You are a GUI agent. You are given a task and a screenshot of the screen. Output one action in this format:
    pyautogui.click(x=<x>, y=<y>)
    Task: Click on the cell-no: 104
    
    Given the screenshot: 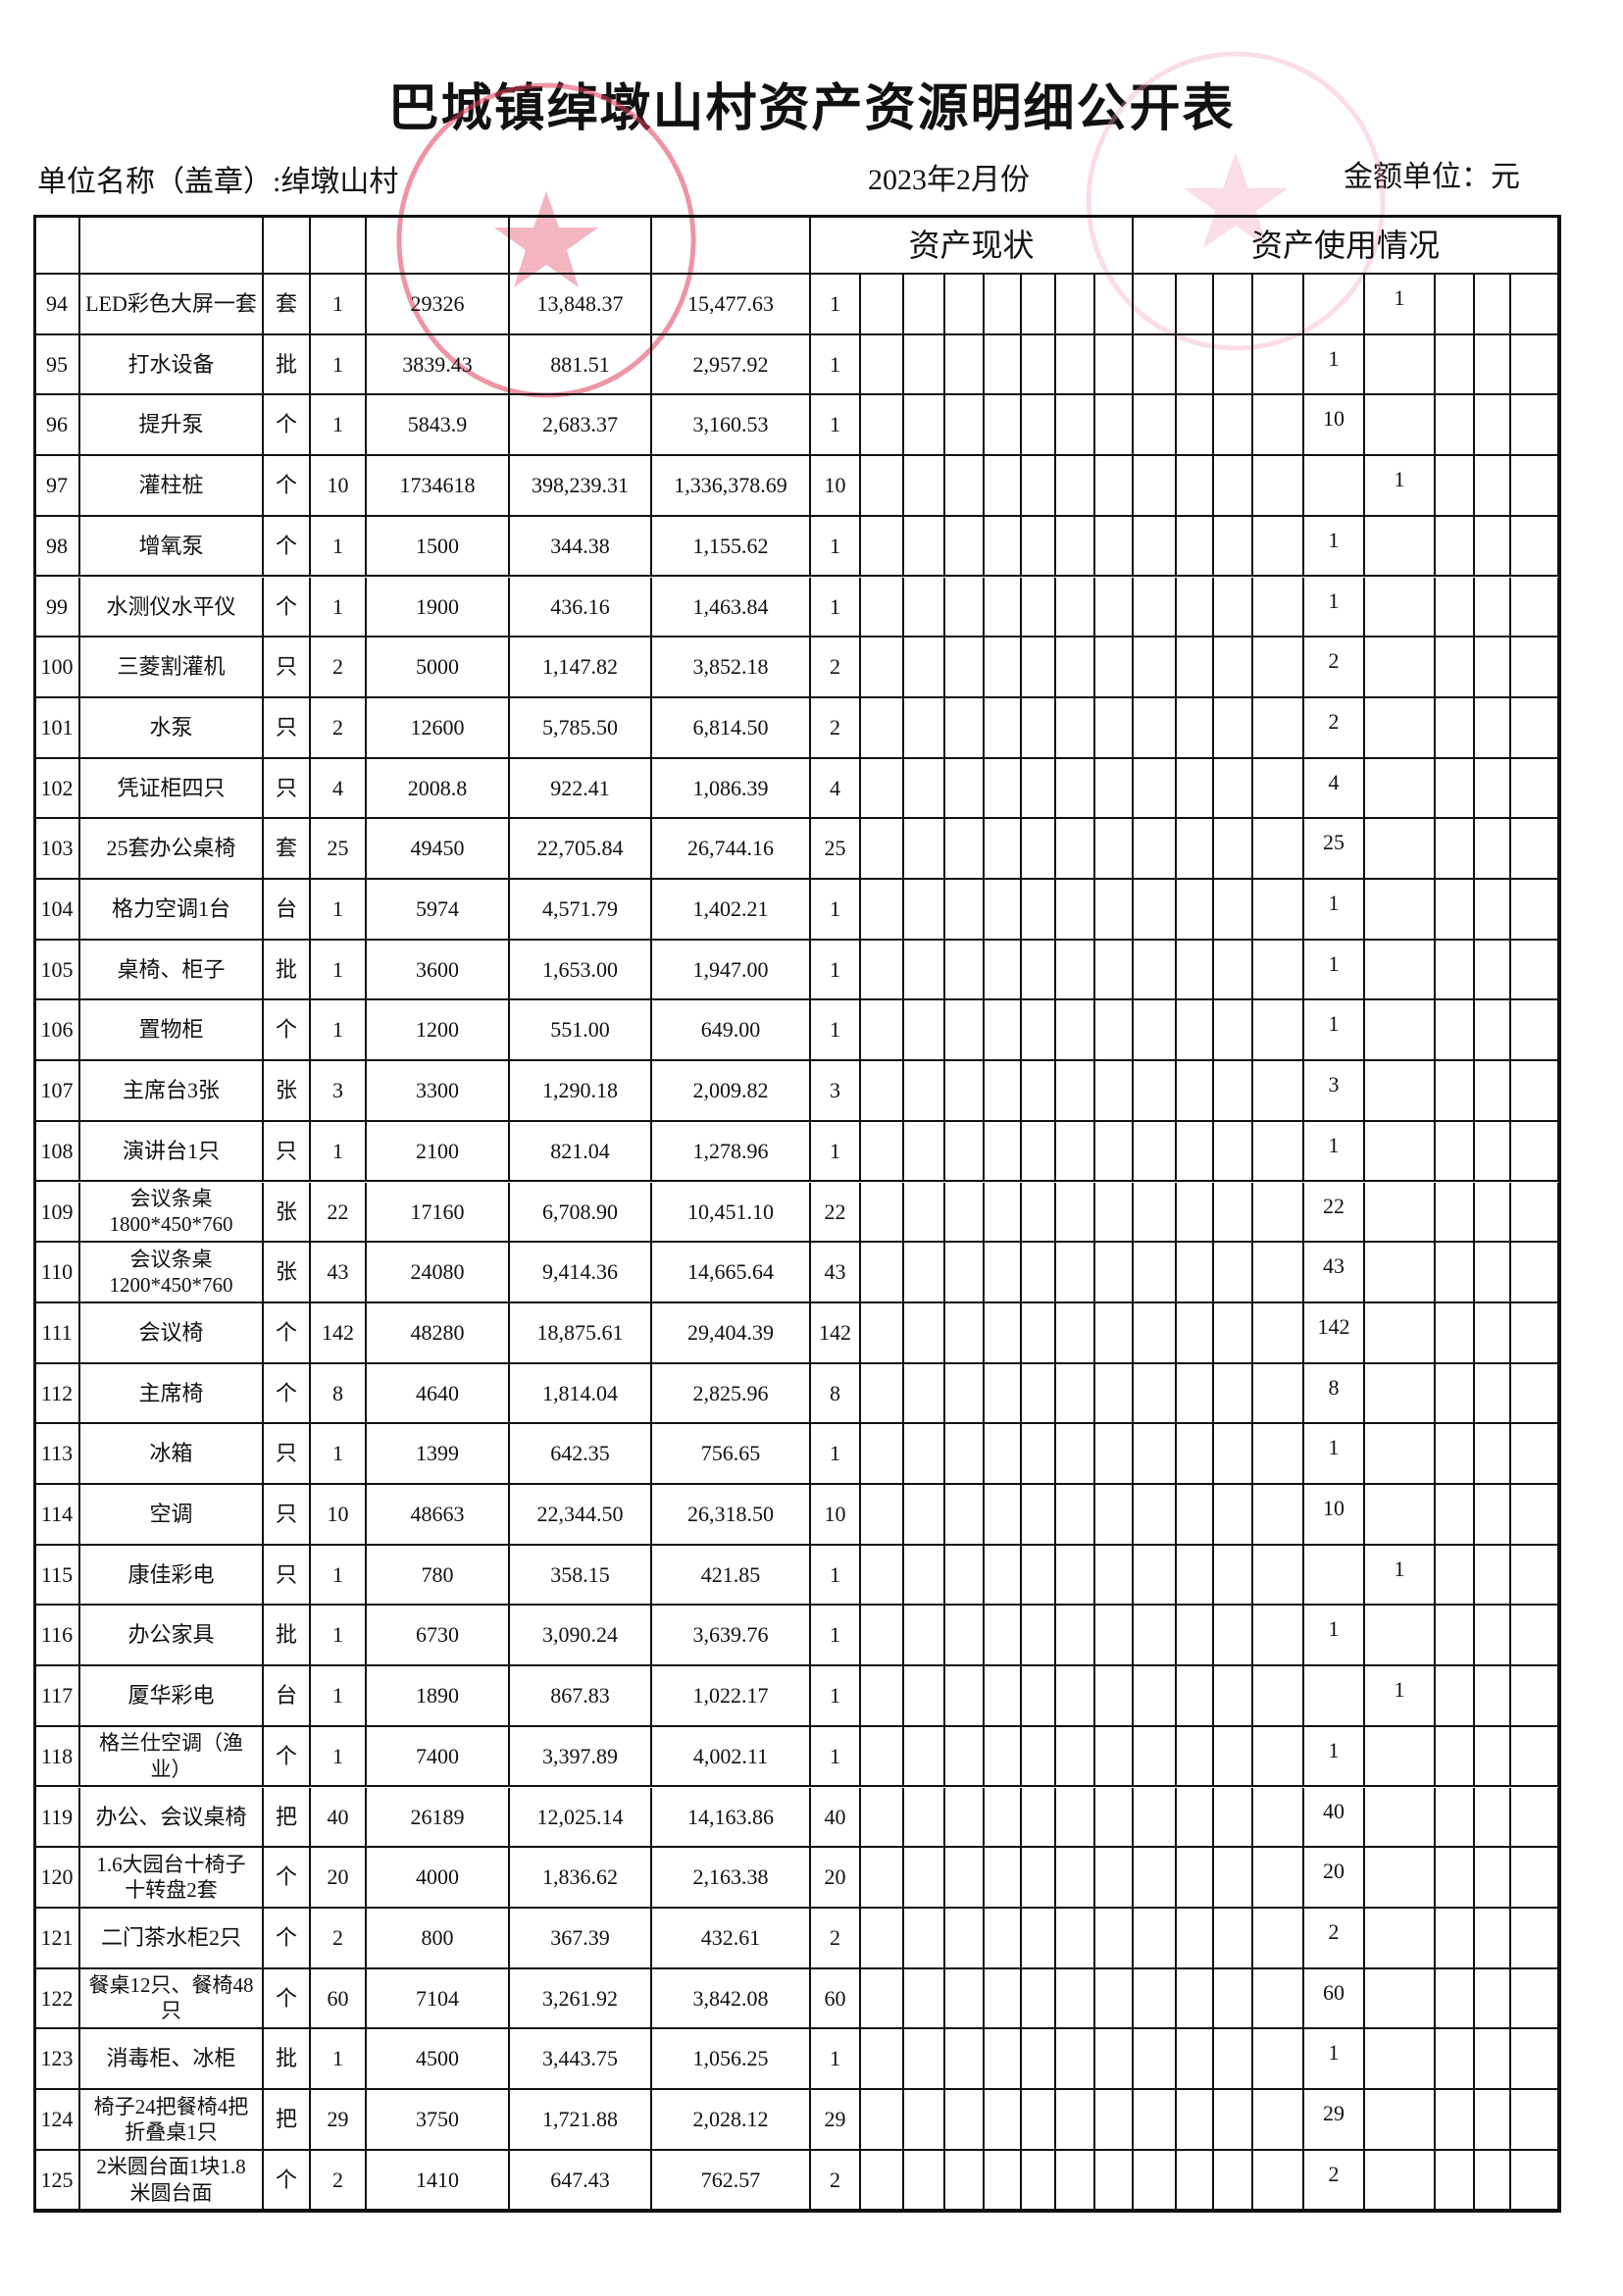 What is the action you would take?
    pyautogui.click(x=58, y=911)
    